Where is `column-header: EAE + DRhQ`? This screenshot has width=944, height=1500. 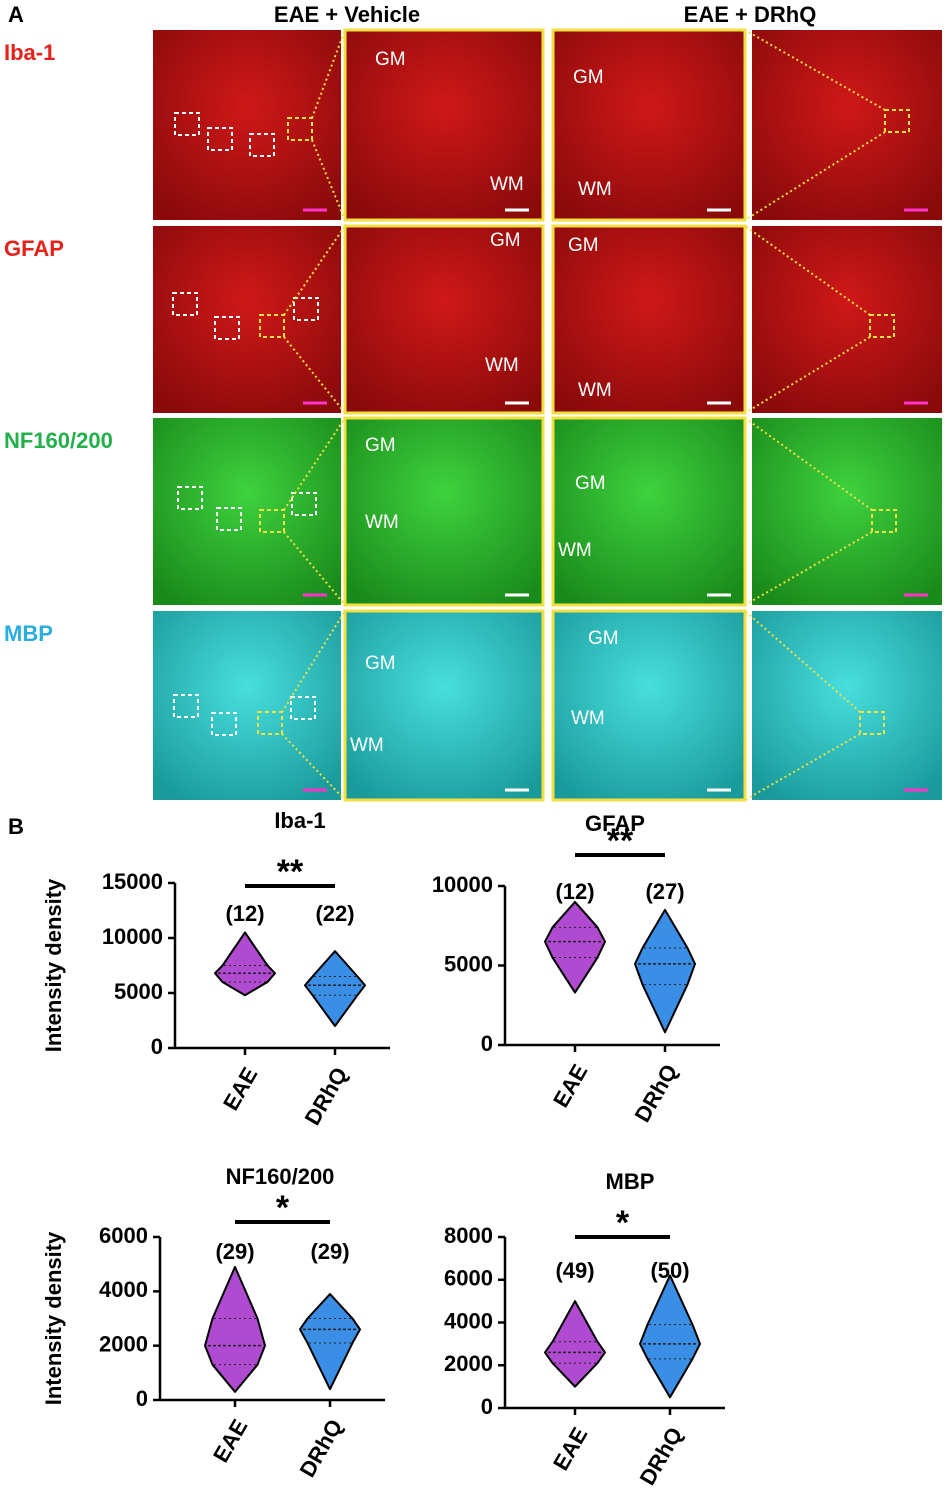
column-header: EAE + DRhQ is located at coordinates (750, 14).